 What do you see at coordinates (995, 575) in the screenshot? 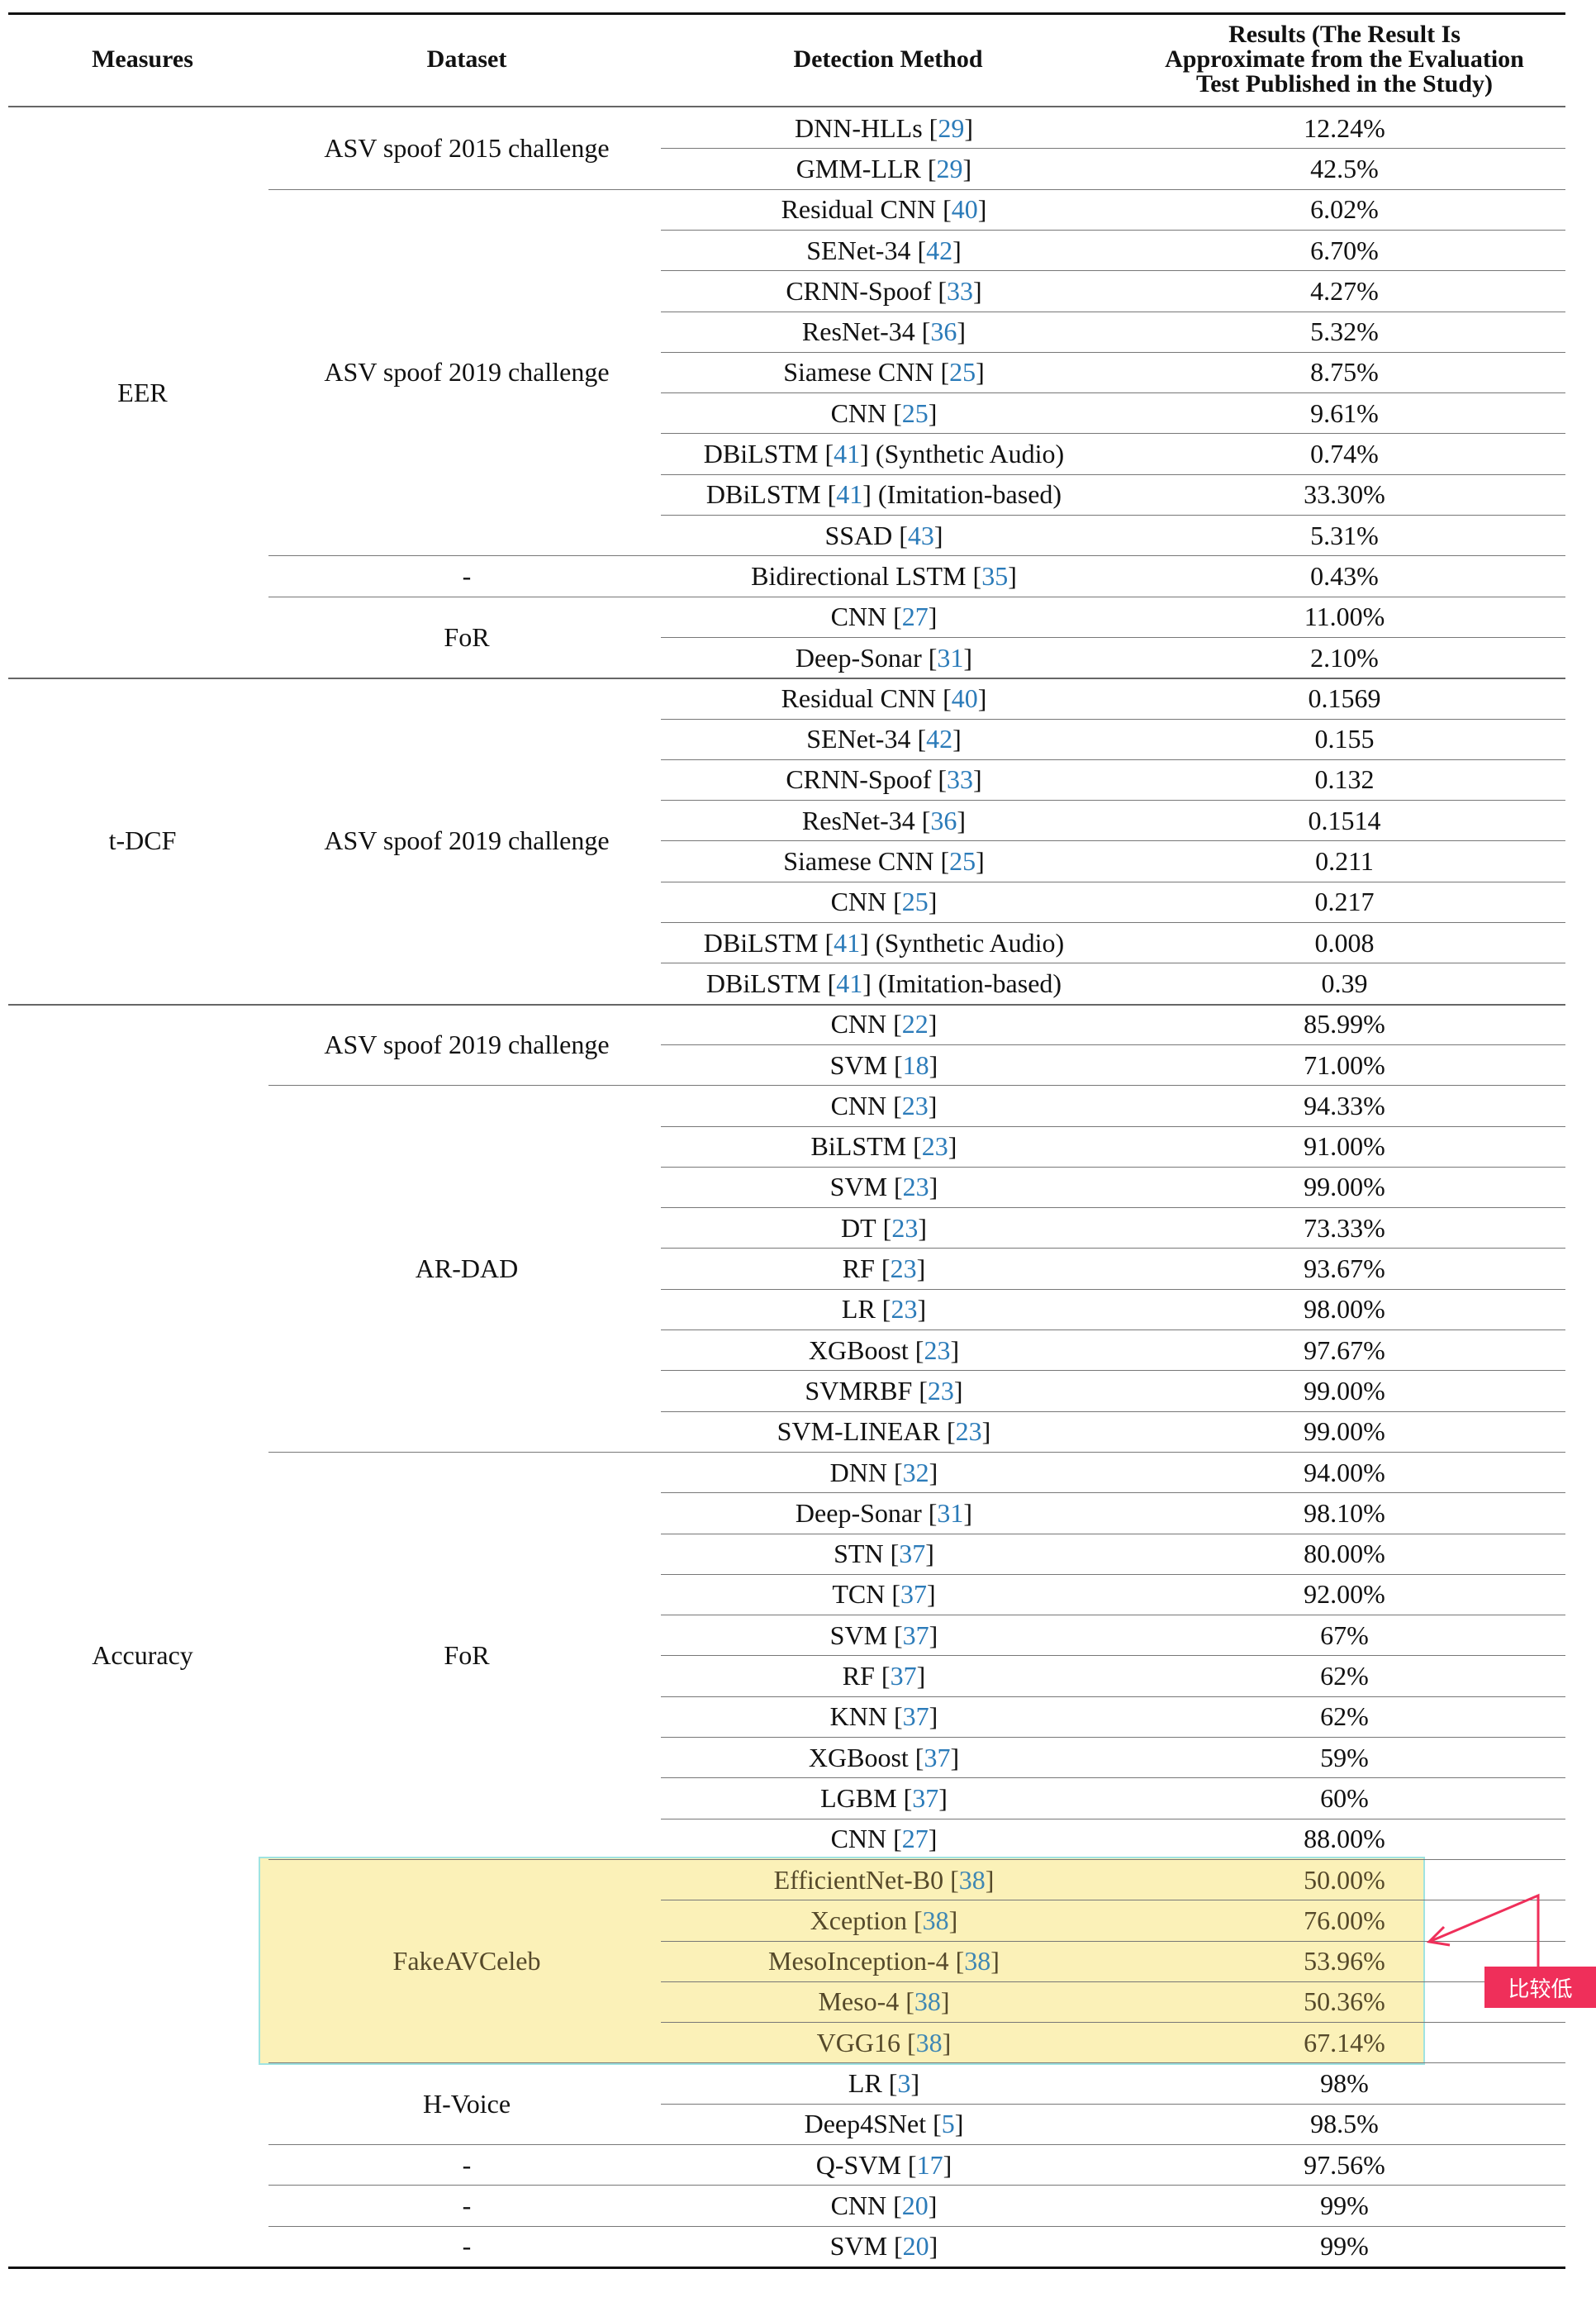
I see `reference-link: 35` at bounding box center [995, 575].